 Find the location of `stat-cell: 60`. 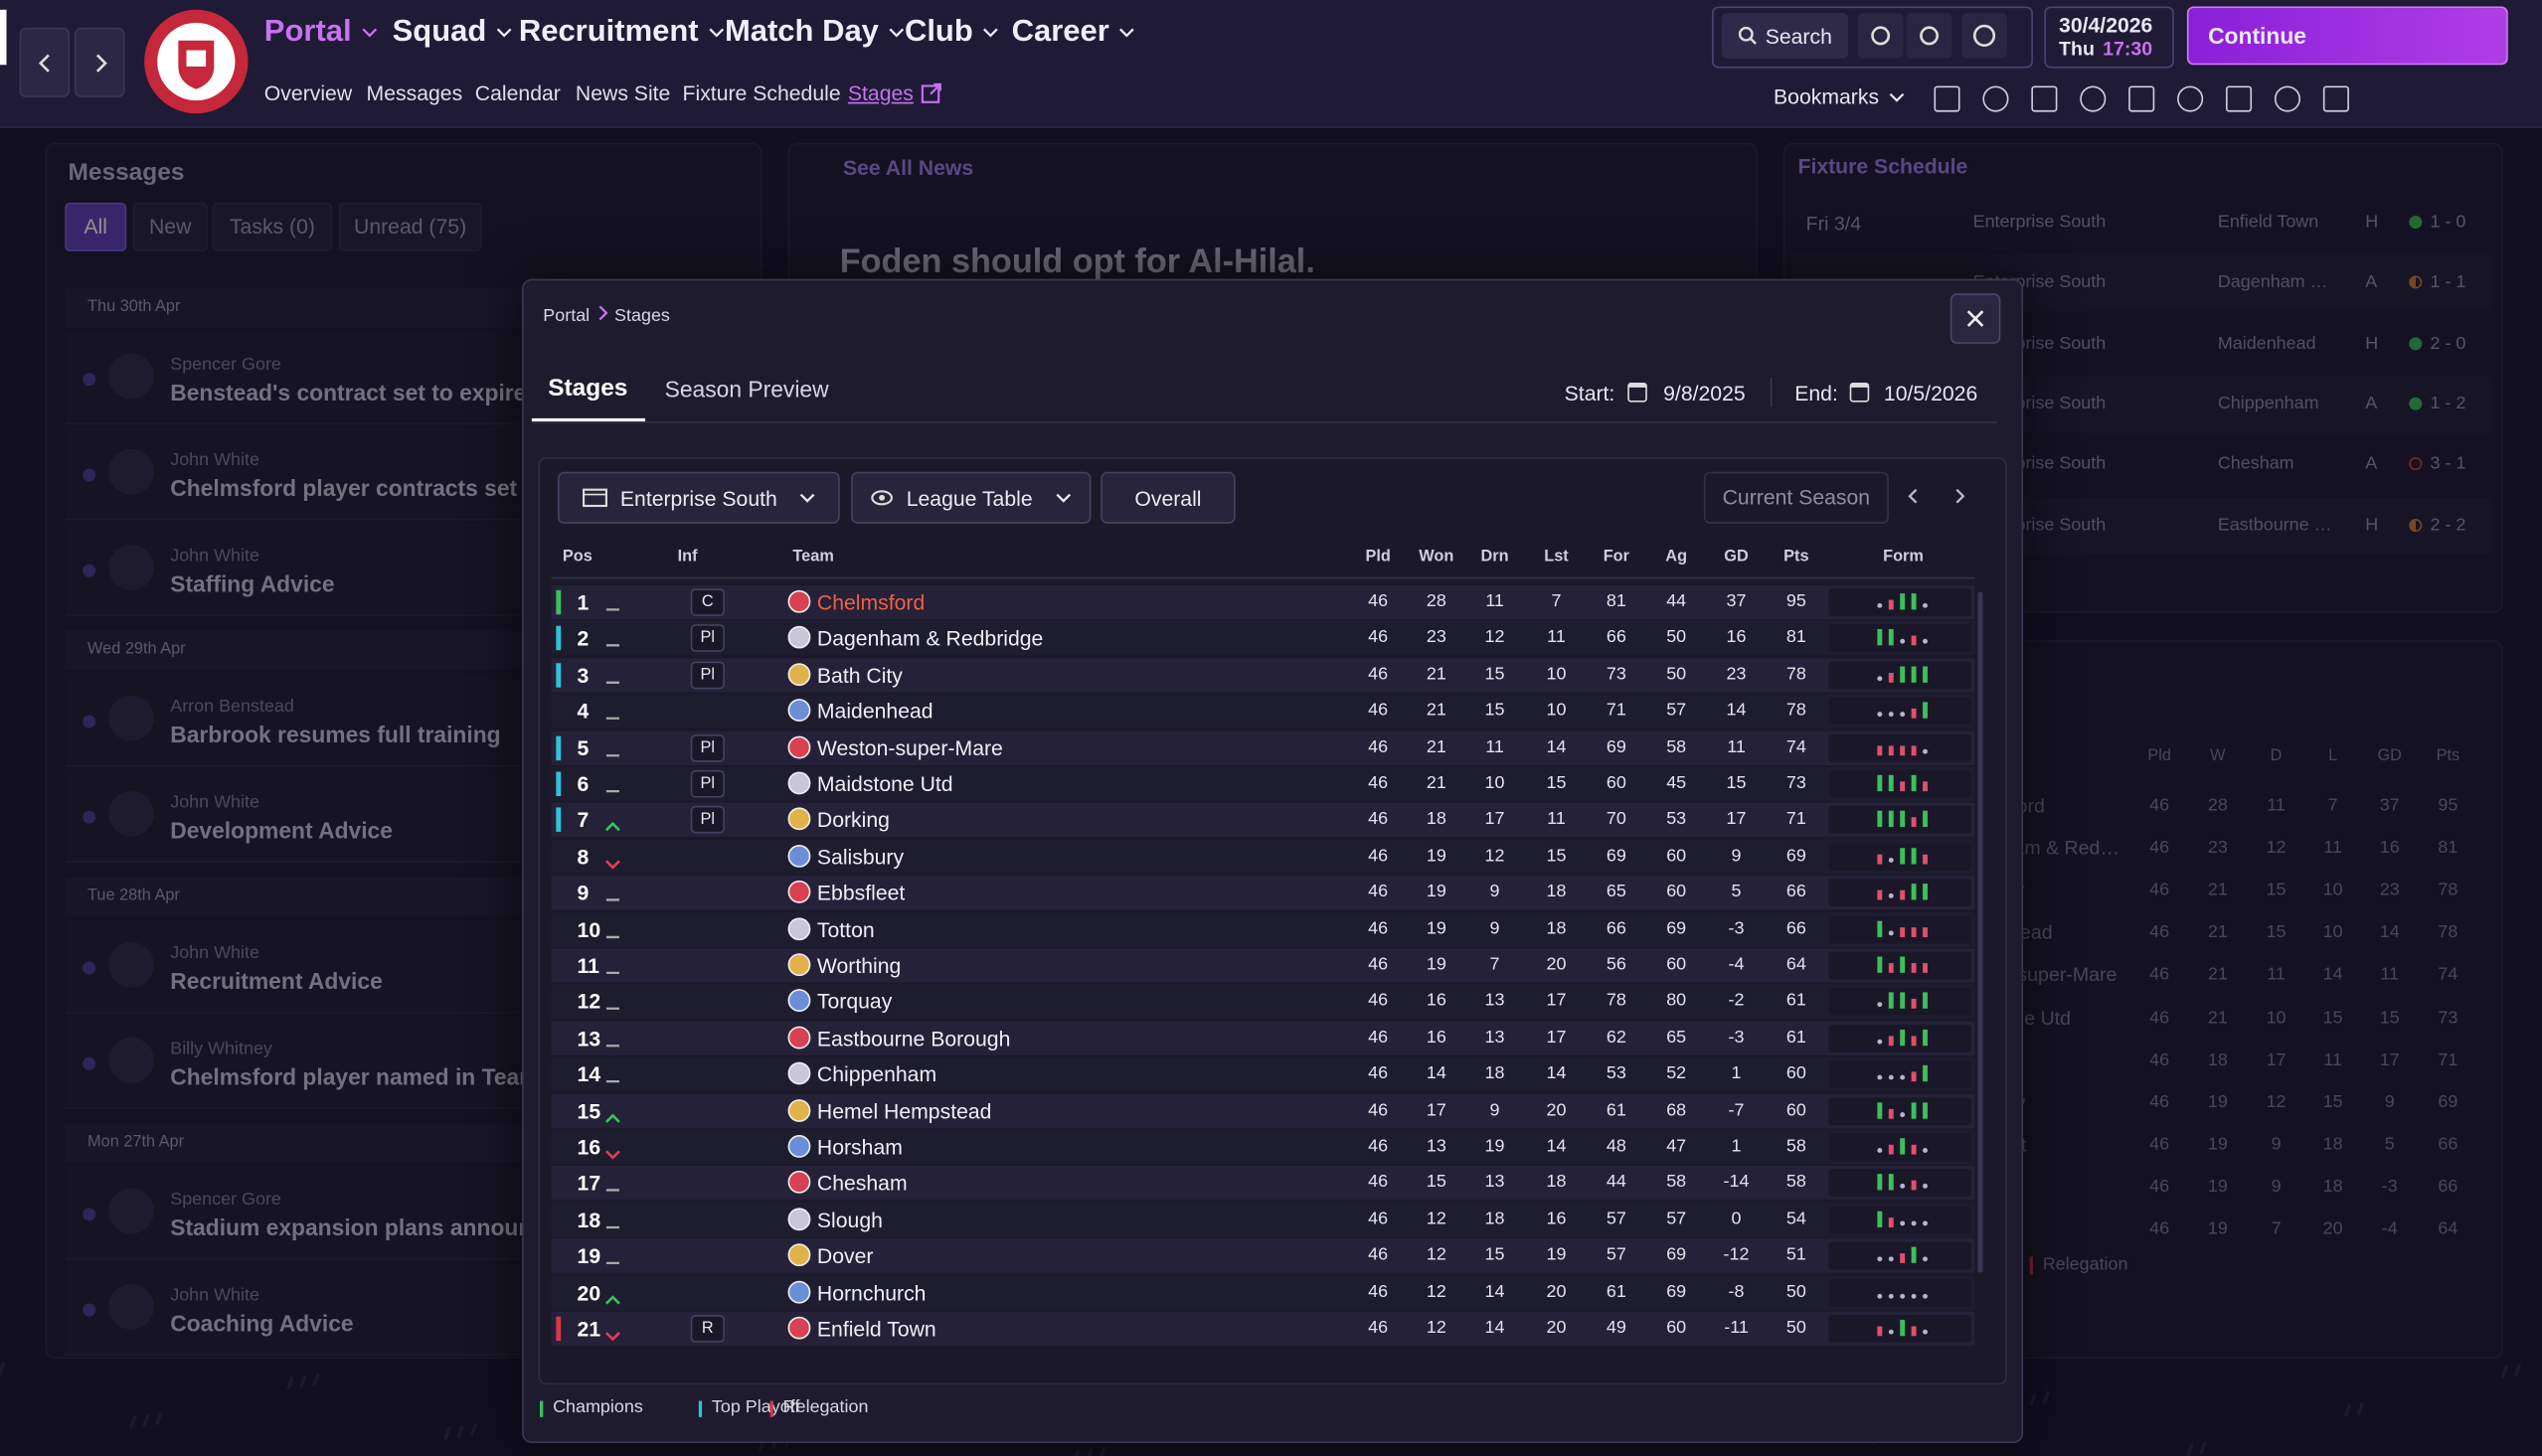

stat-cell: 60 is located at coordinates (1676, 856).